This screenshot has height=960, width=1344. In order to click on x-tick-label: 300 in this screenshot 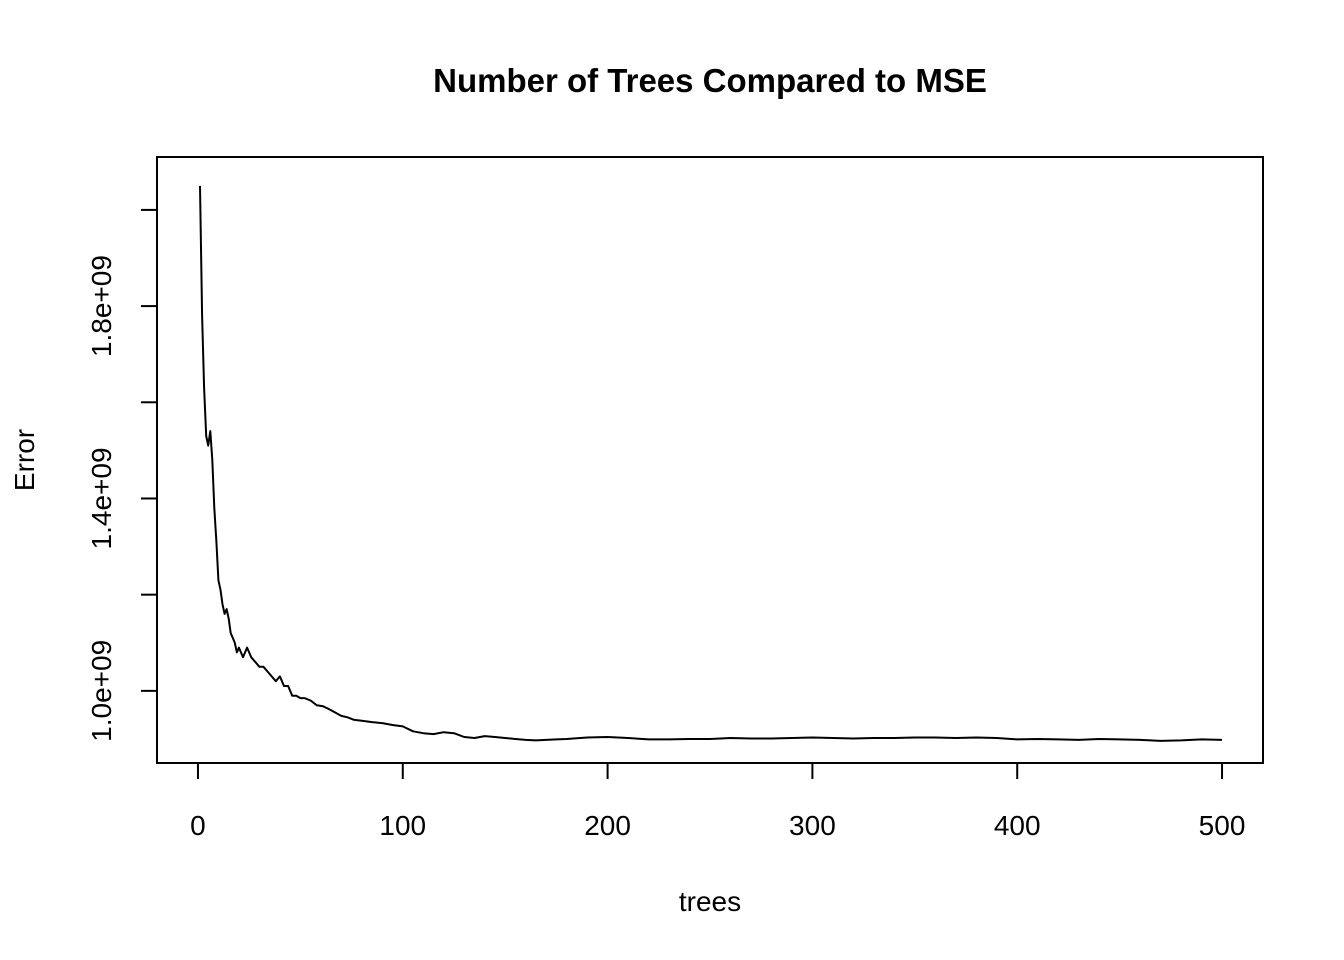, I will do `click(812, 825)`.